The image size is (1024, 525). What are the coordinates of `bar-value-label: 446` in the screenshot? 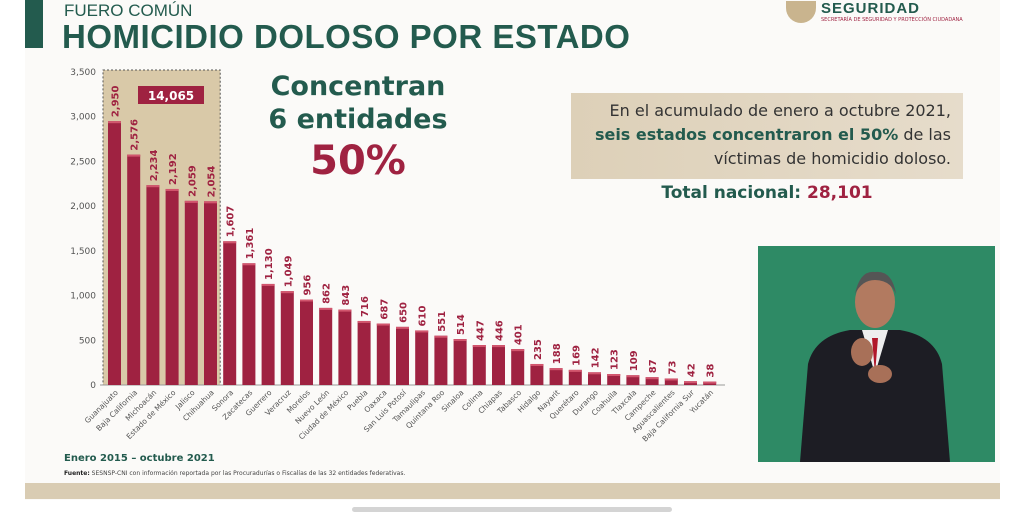 It's located at (500, 330).